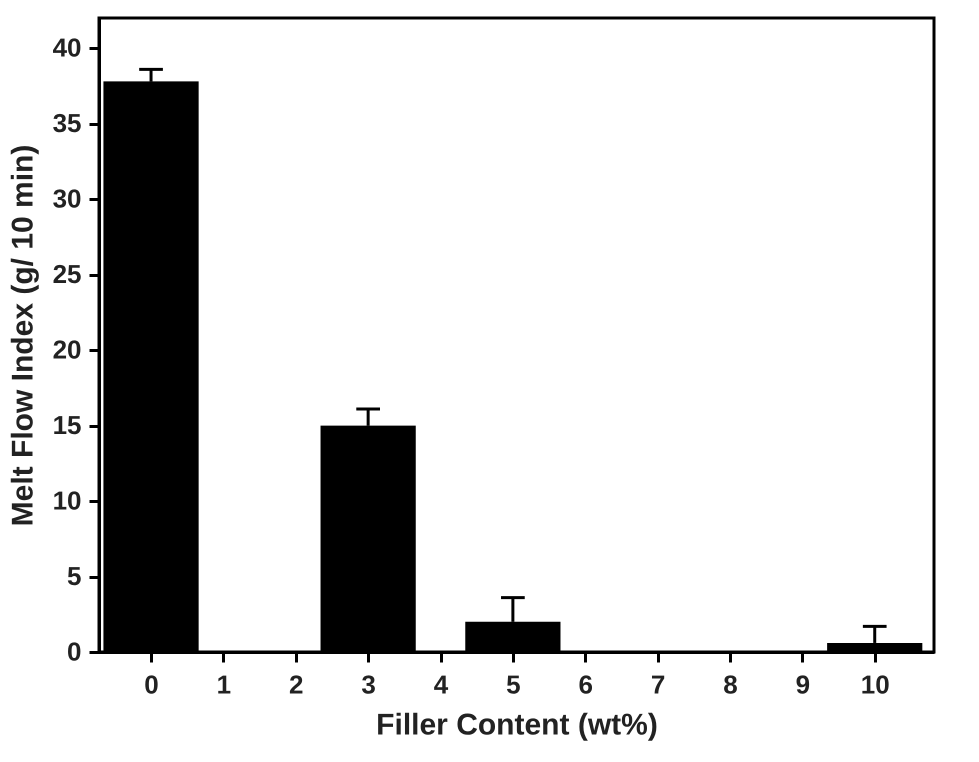  Describe the element at coordinates (513, 685) in the screenshot. I see `x-tick-label: 5` at that location.